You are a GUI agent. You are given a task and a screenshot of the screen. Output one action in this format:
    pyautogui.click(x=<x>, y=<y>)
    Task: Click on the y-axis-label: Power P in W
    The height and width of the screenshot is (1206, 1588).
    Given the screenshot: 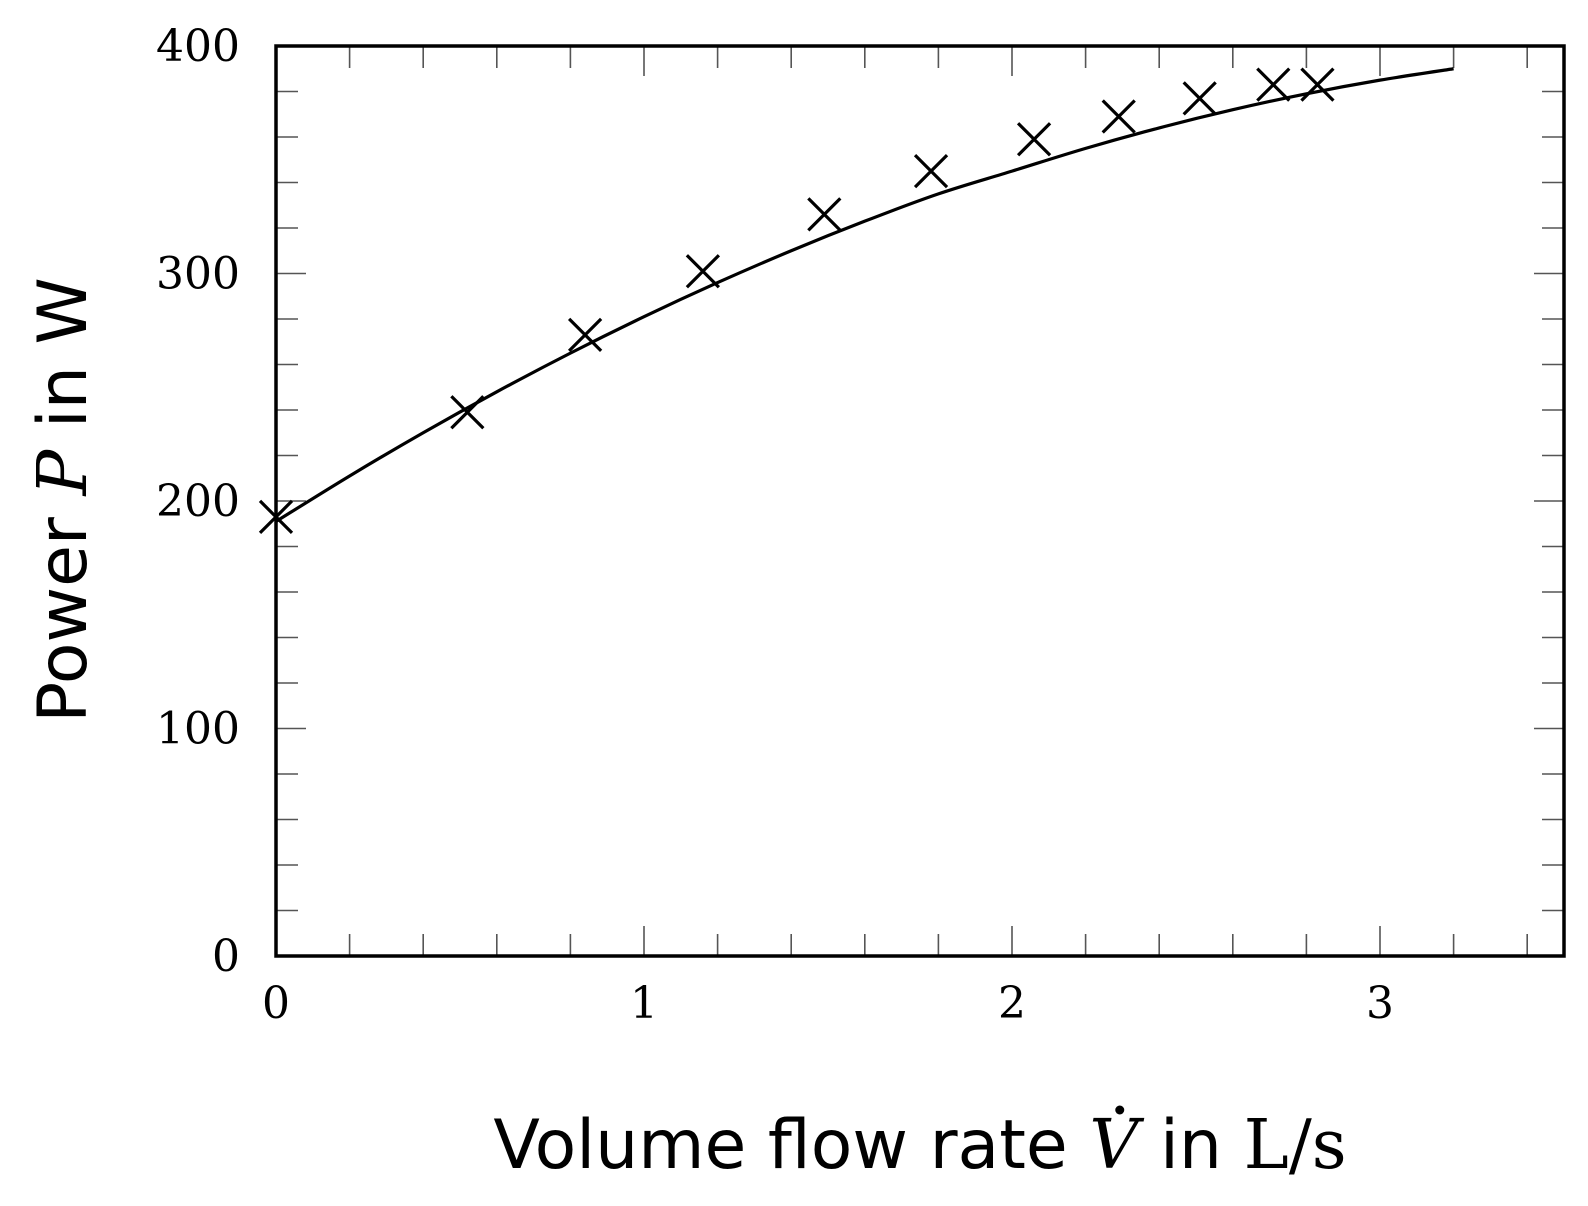 What is the action you would take?
    pyautogui.click(x=63, y=499)
    